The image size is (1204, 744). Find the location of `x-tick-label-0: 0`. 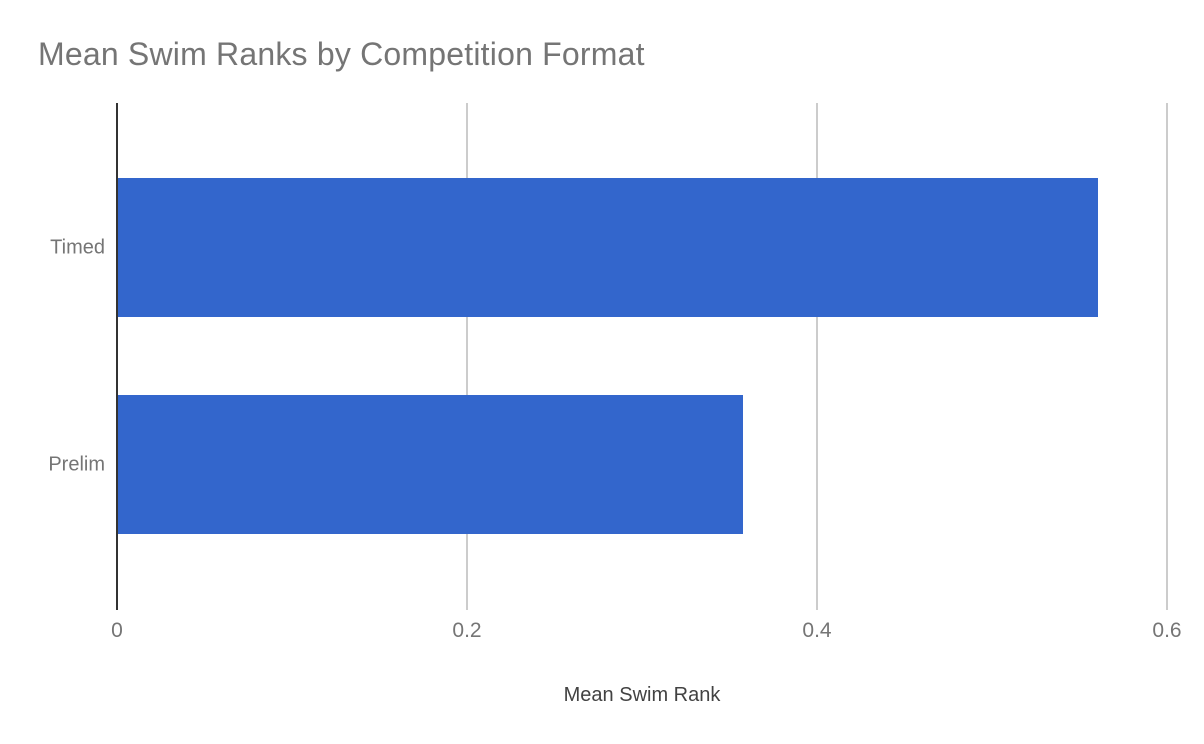

x-tick-label-0: 0 is located at coordinates (117, 630).